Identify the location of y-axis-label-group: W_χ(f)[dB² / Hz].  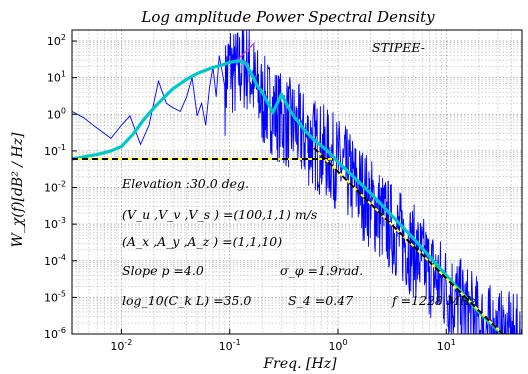
(18, 190).